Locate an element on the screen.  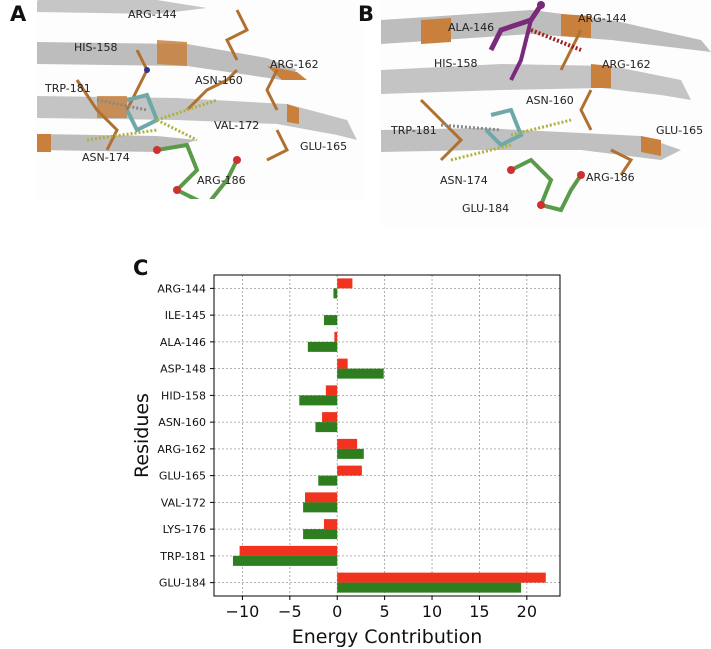
y-tick-label: ASN-160 is located at coordinates (182, 422).